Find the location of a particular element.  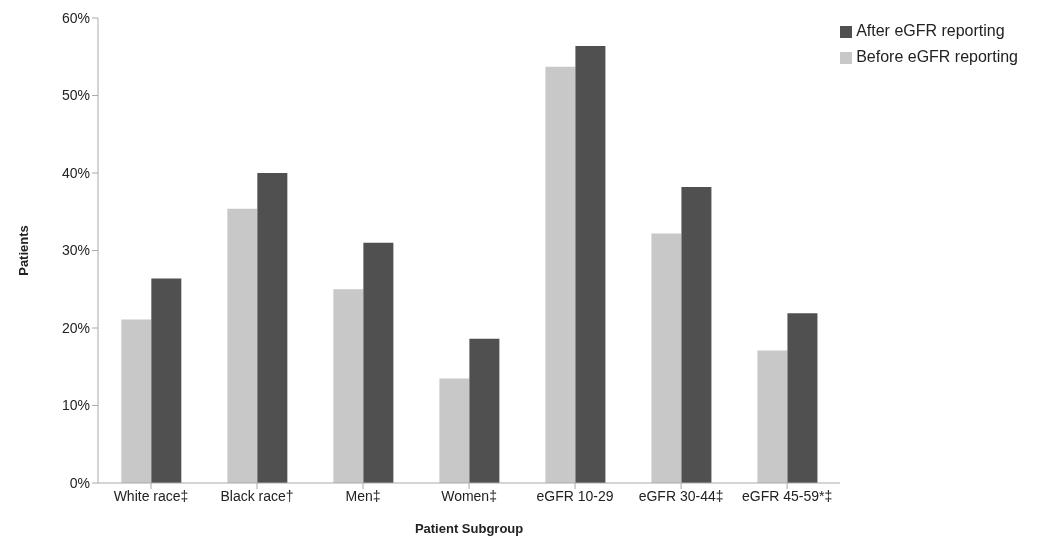

y-tick-label: 30% is located at coordinates (75, 250).